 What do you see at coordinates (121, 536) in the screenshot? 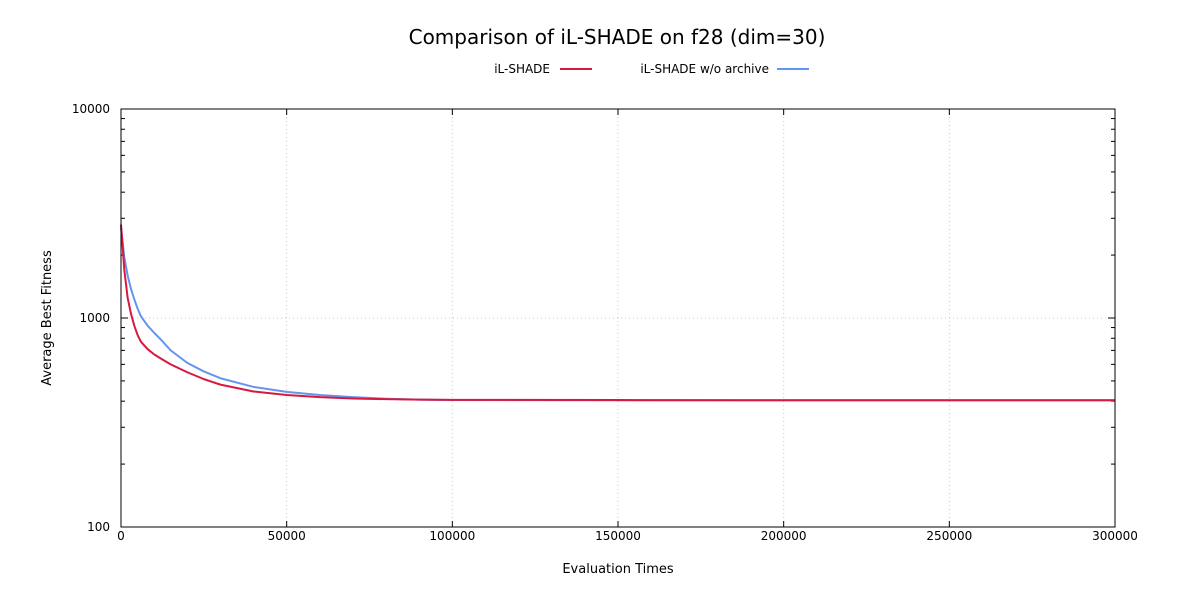
I see `x-tick-label: 0` at bounding box center [121, 536].